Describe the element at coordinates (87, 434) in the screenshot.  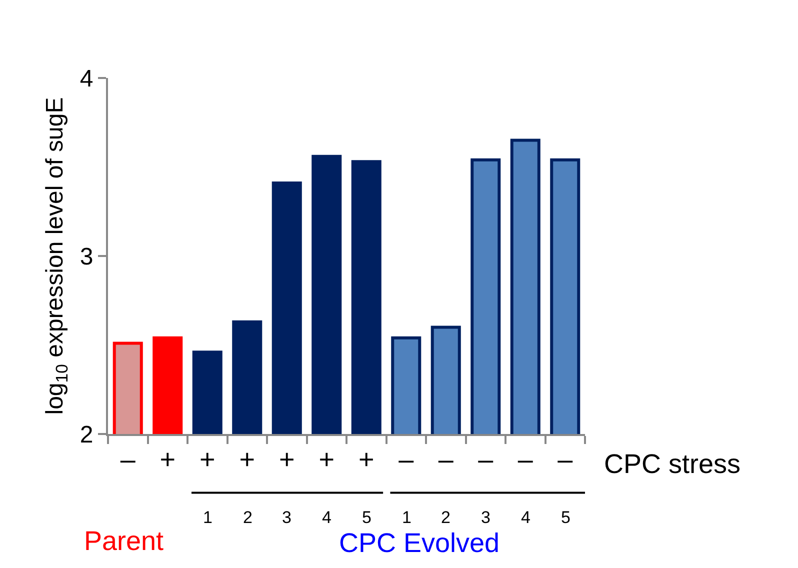
I see `y-tick-label: 2` at that location.